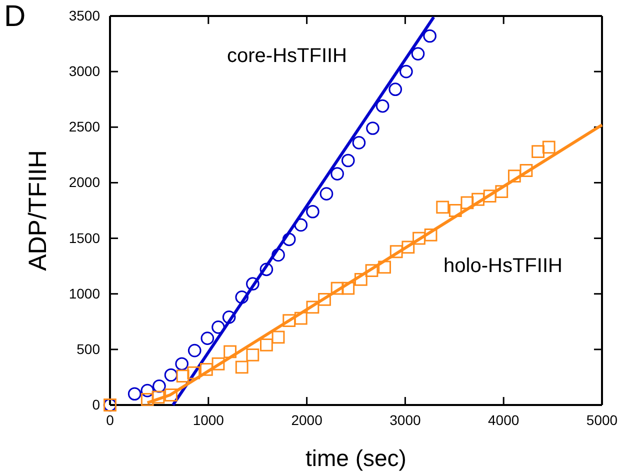  What do you see at coordinates (88, 348) in the screenshot?
I see `y-tick-label: 500` at bounding box center [88, 348].